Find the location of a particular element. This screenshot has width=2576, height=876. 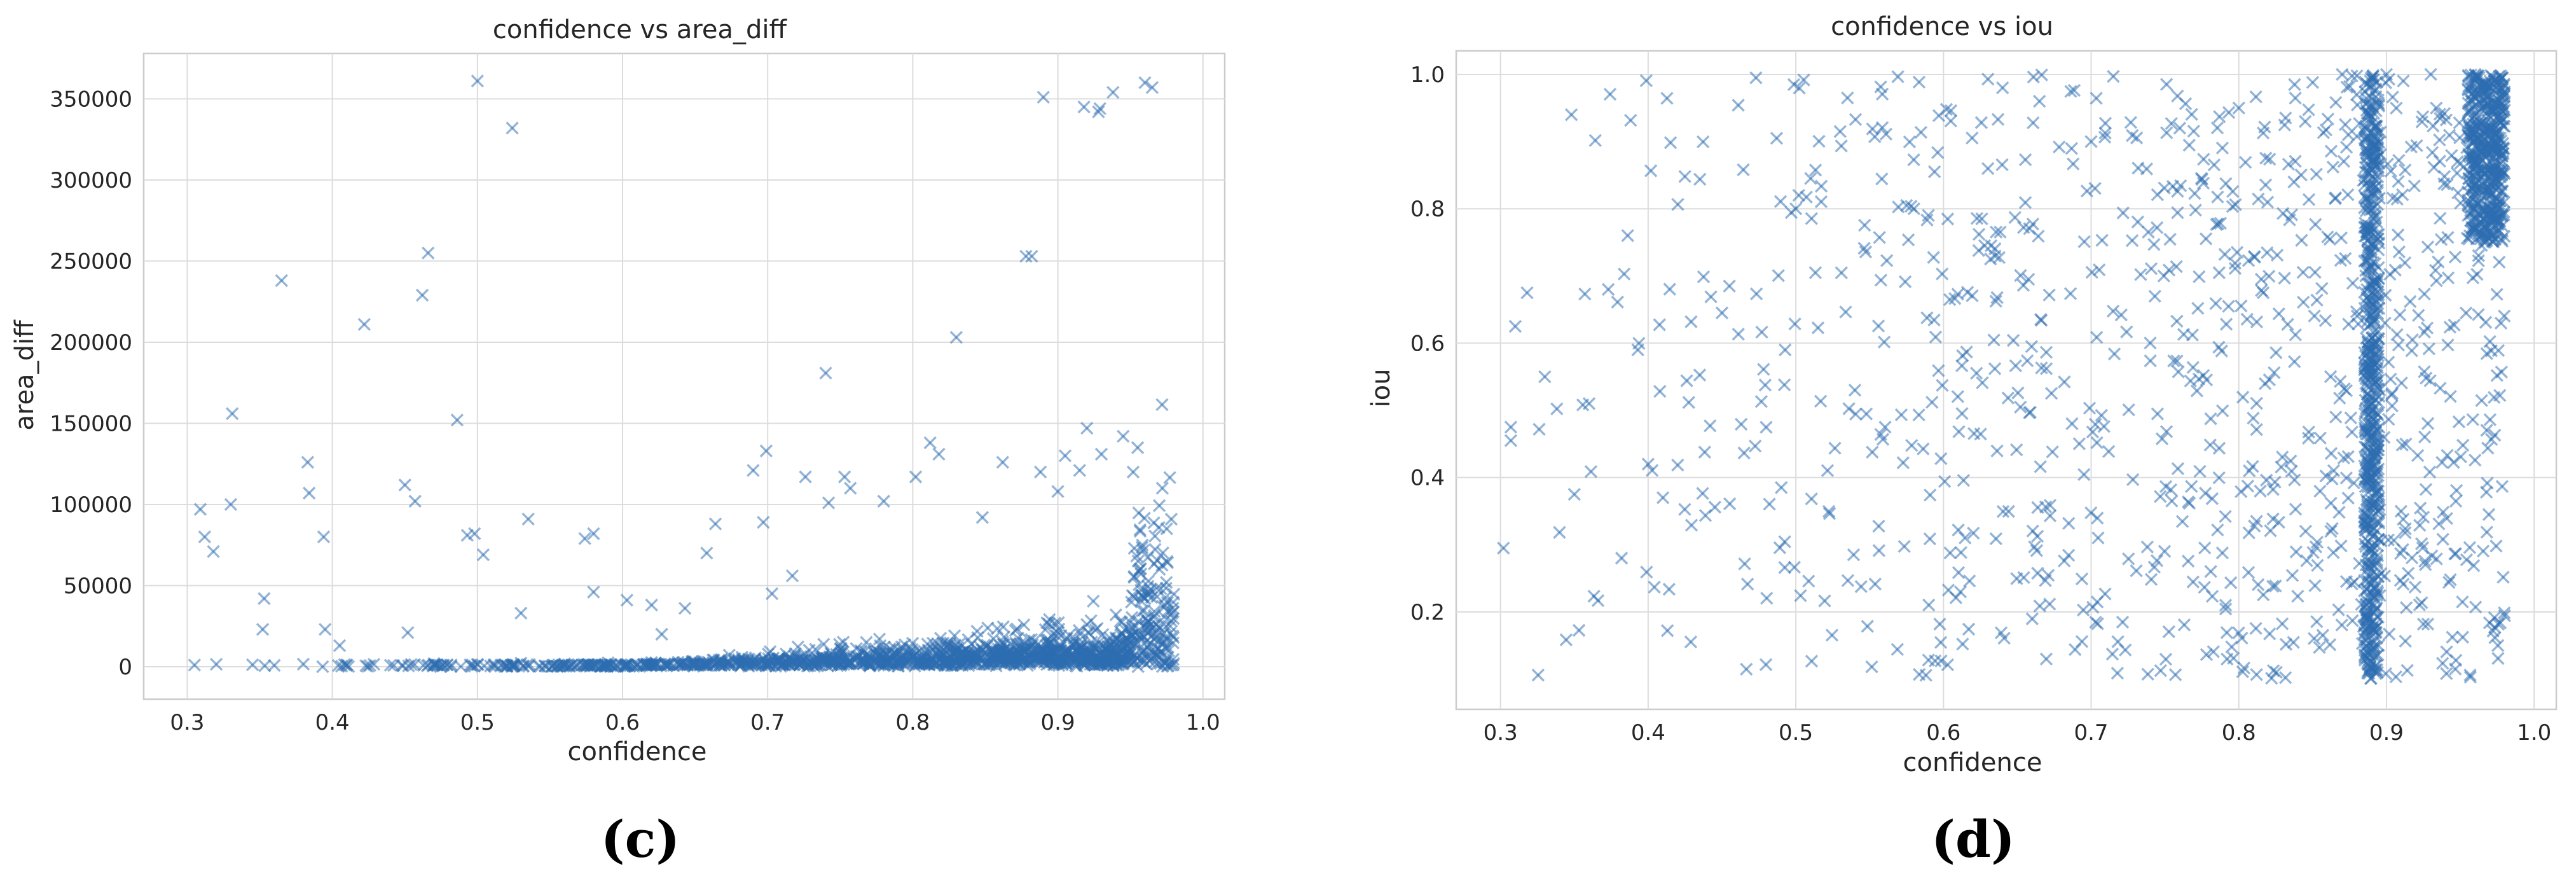

x-tick-labels: 0.3 0.4 0.5 0.6 0.7 0.8 0.9 1.0 is located at coordinates (695, 722).